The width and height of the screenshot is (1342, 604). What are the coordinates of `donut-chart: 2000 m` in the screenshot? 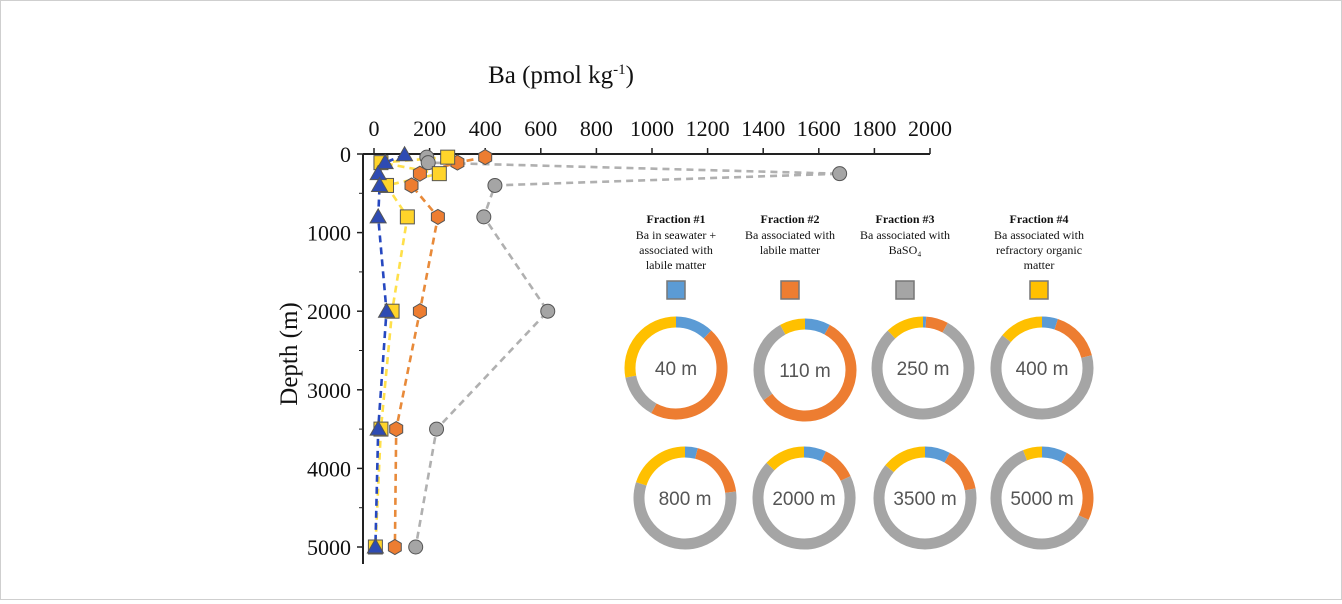 It's located at (804, 498).